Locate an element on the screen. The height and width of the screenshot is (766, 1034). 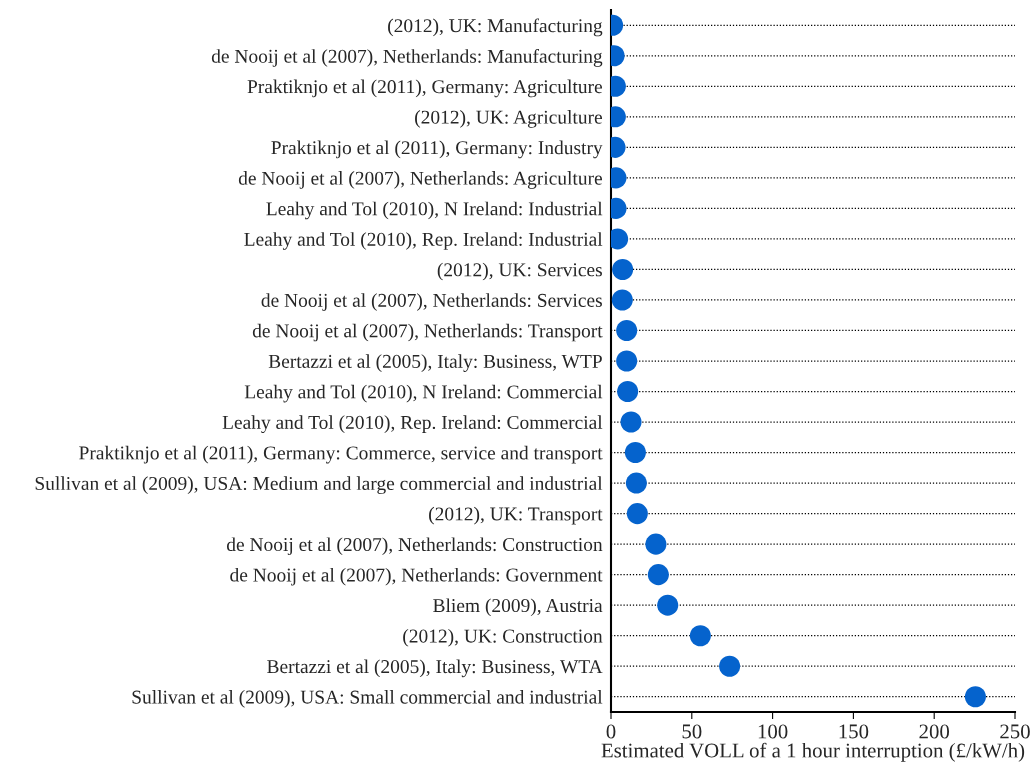
y-tick-label: (2012), UK: Construction is located at coordinates (503, 637).